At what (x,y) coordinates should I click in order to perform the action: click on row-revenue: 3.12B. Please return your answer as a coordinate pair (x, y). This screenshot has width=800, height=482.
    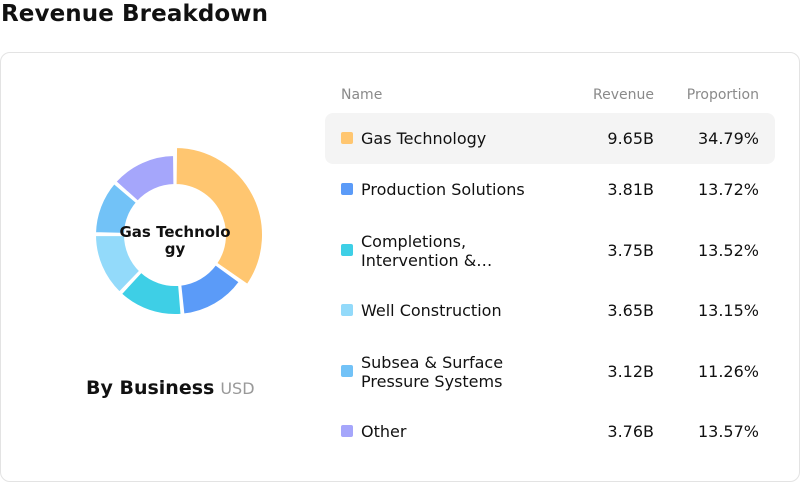
    Looking at the image, I should click on (630, 371).